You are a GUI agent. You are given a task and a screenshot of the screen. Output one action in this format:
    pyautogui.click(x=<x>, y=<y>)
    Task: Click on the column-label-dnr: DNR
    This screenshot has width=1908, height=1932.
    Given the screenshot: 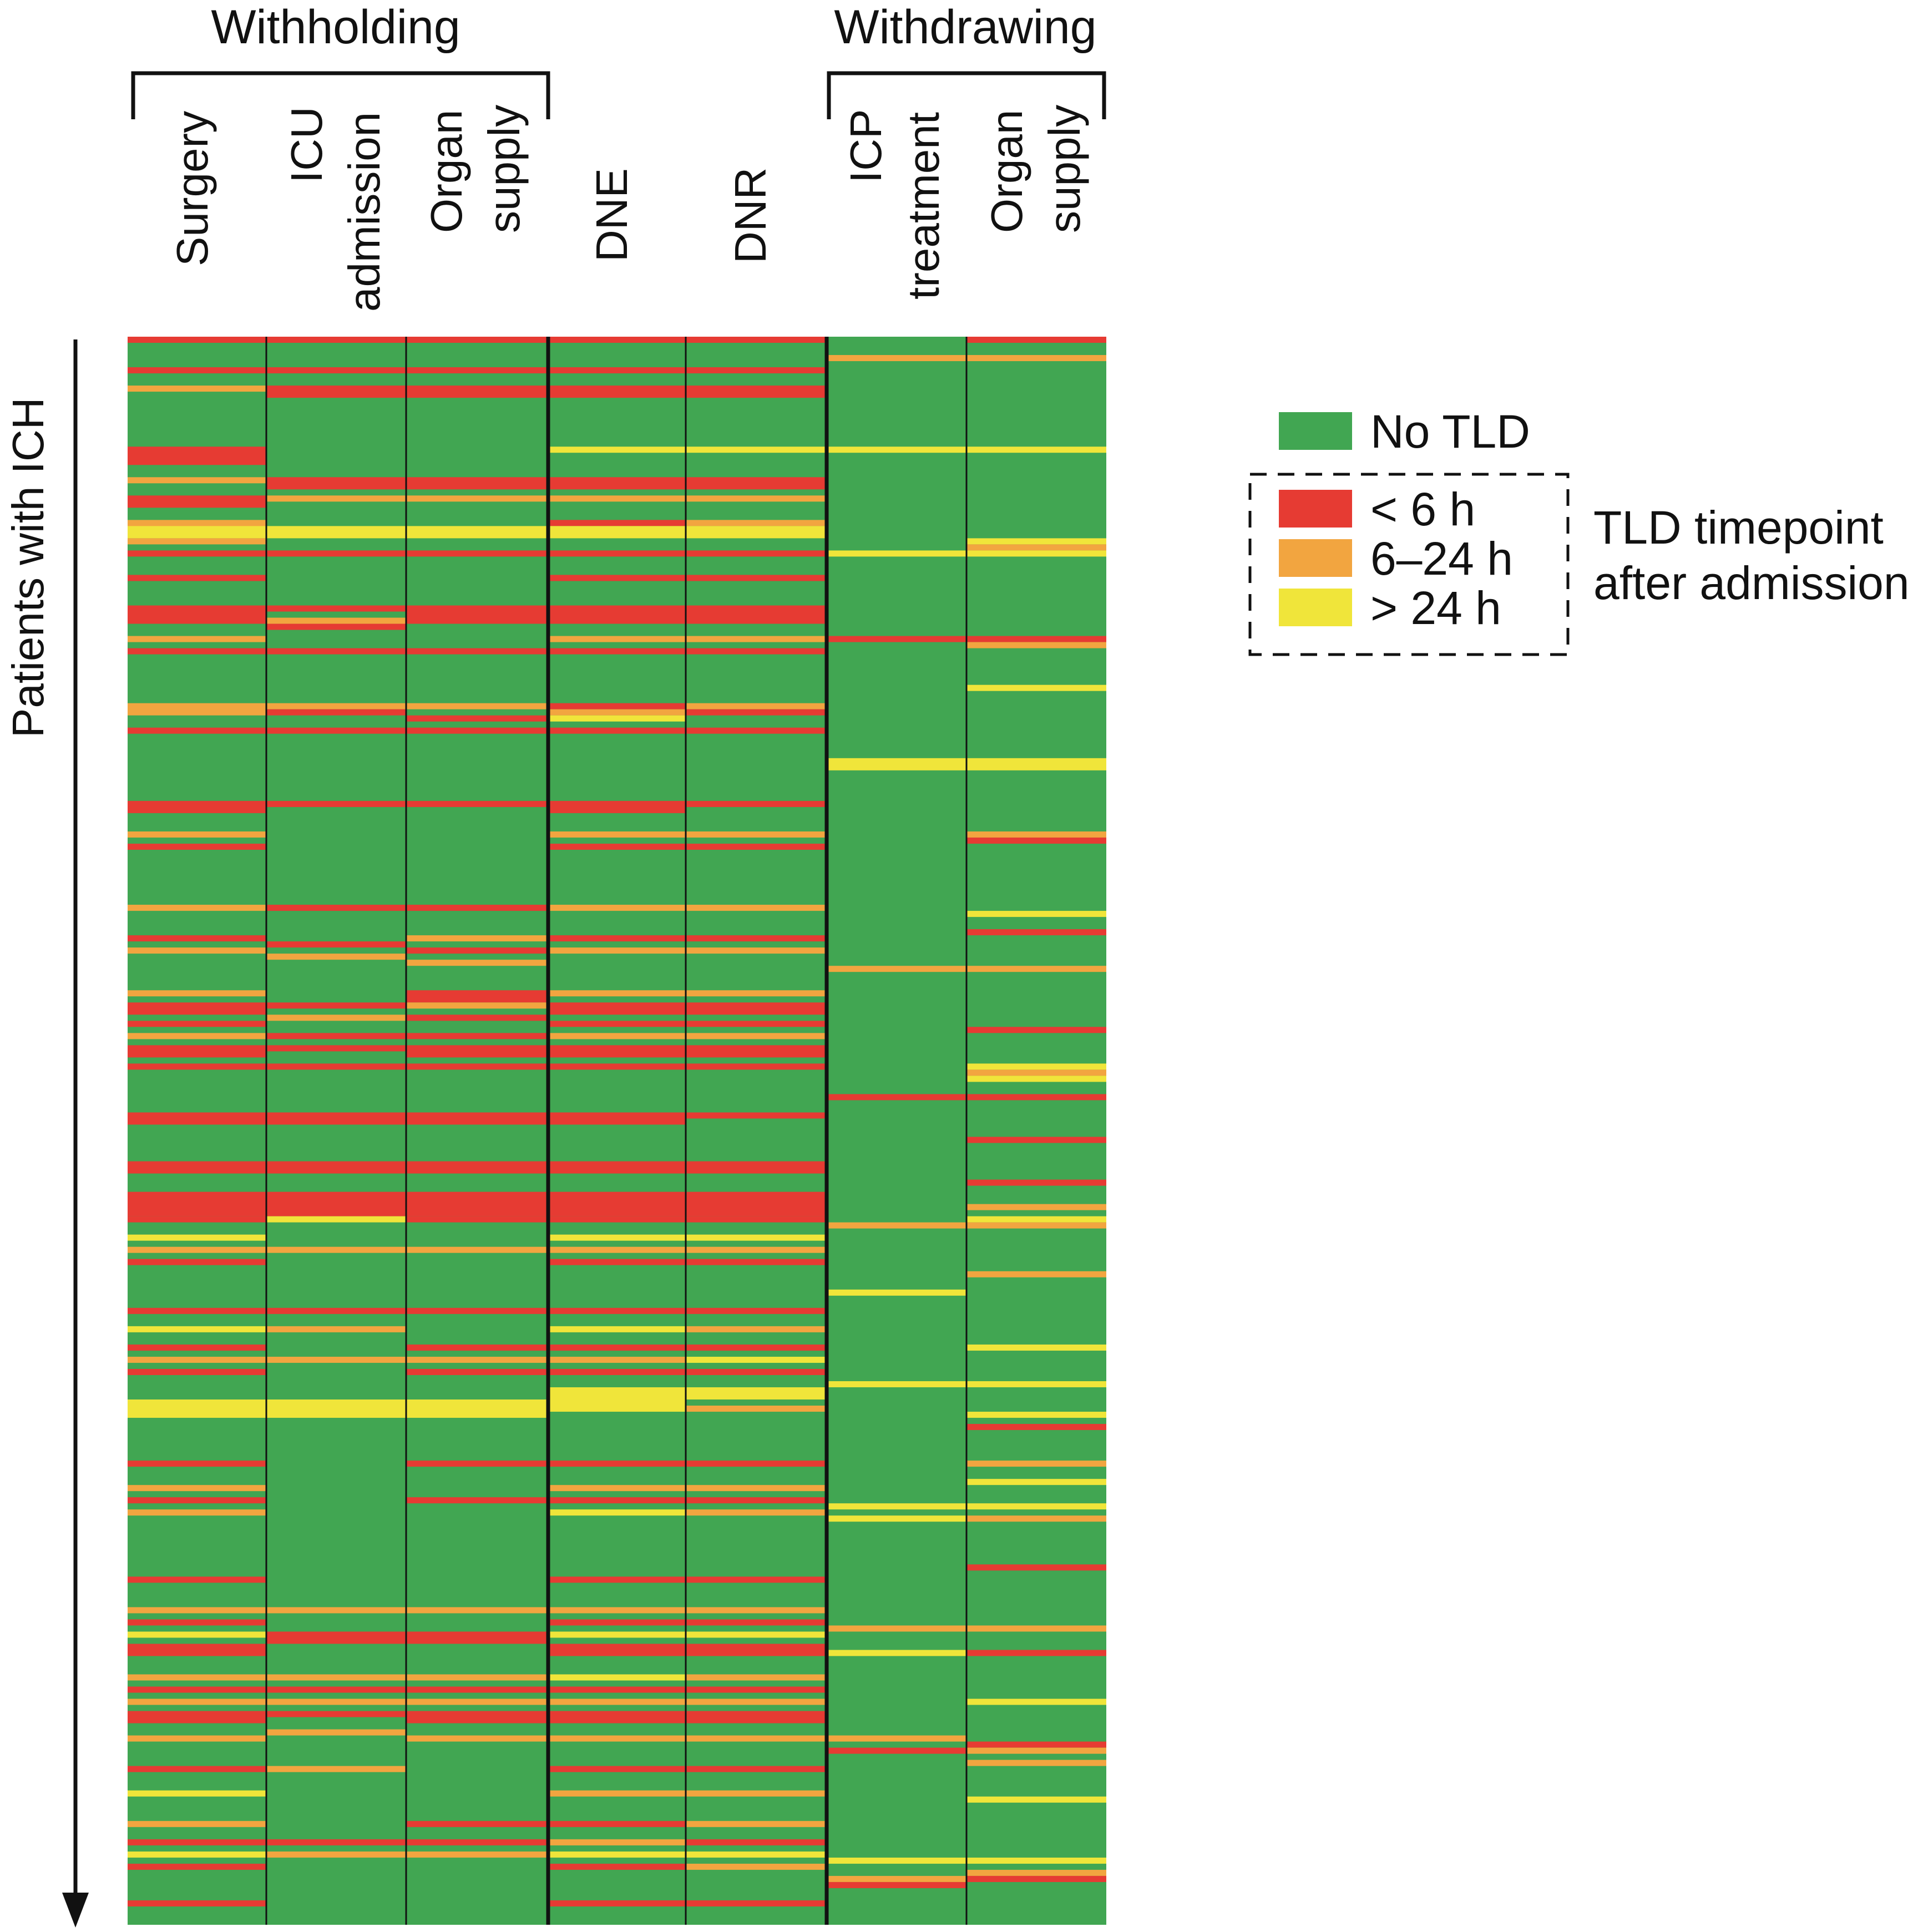 What is the action you would take?
    pyautogui.click(x=750, y=215)
    